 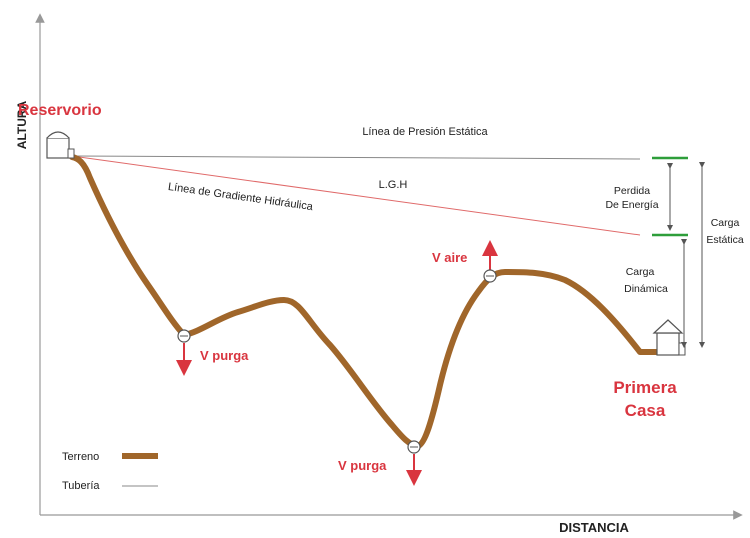 I want to click on dynamic-head-label-line2: Dinámica, so click(x=646, y=289).